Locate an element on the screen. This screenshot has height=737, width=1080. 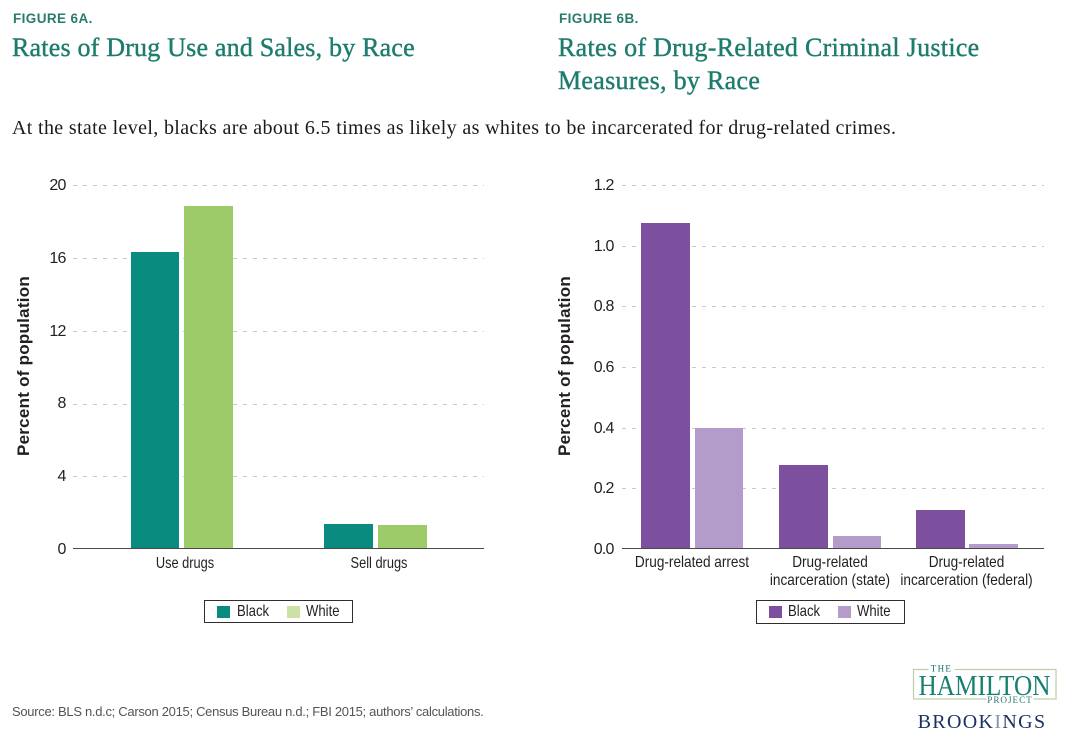
svg-text: THE is located at coordinates (941, 669).